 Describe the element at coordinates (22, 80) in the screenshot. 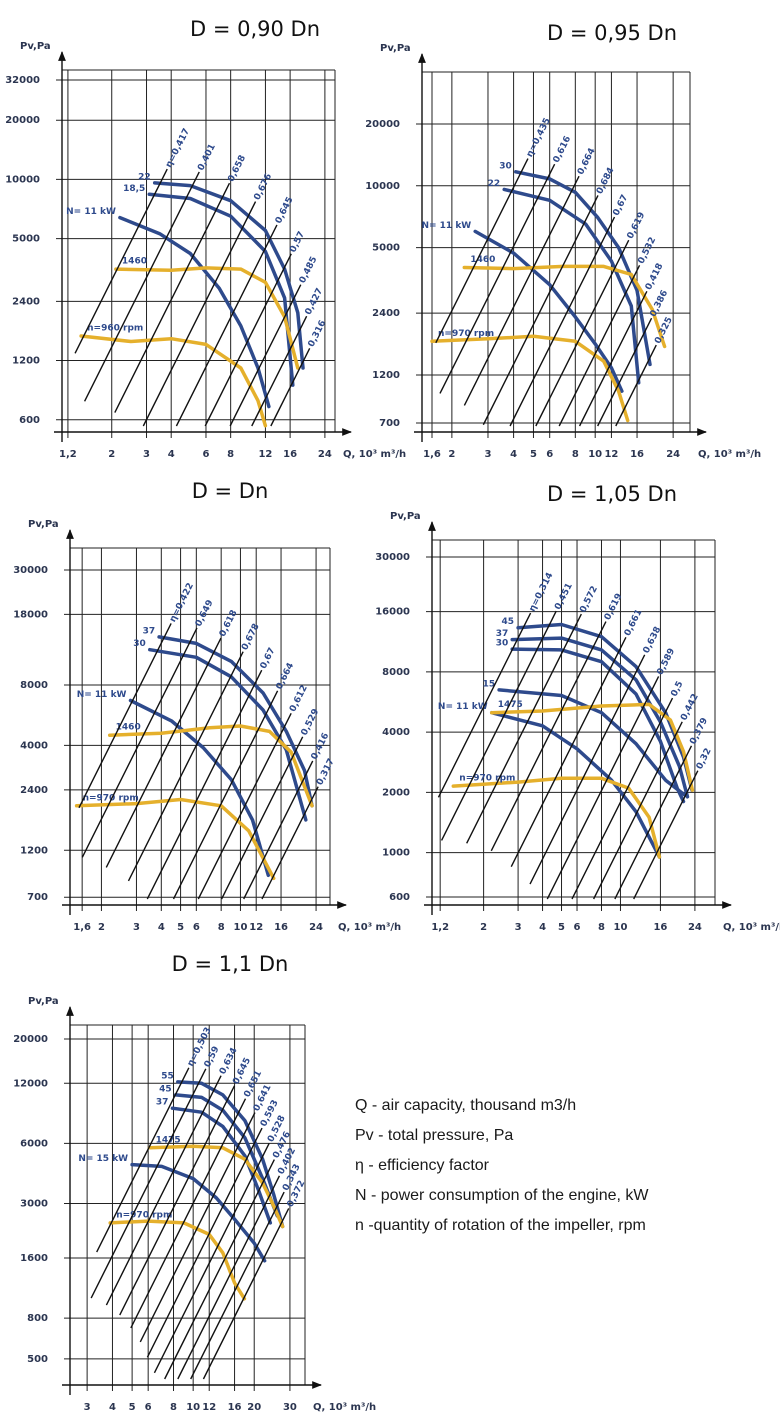

I see `y-tick-label: 32000` at that location.